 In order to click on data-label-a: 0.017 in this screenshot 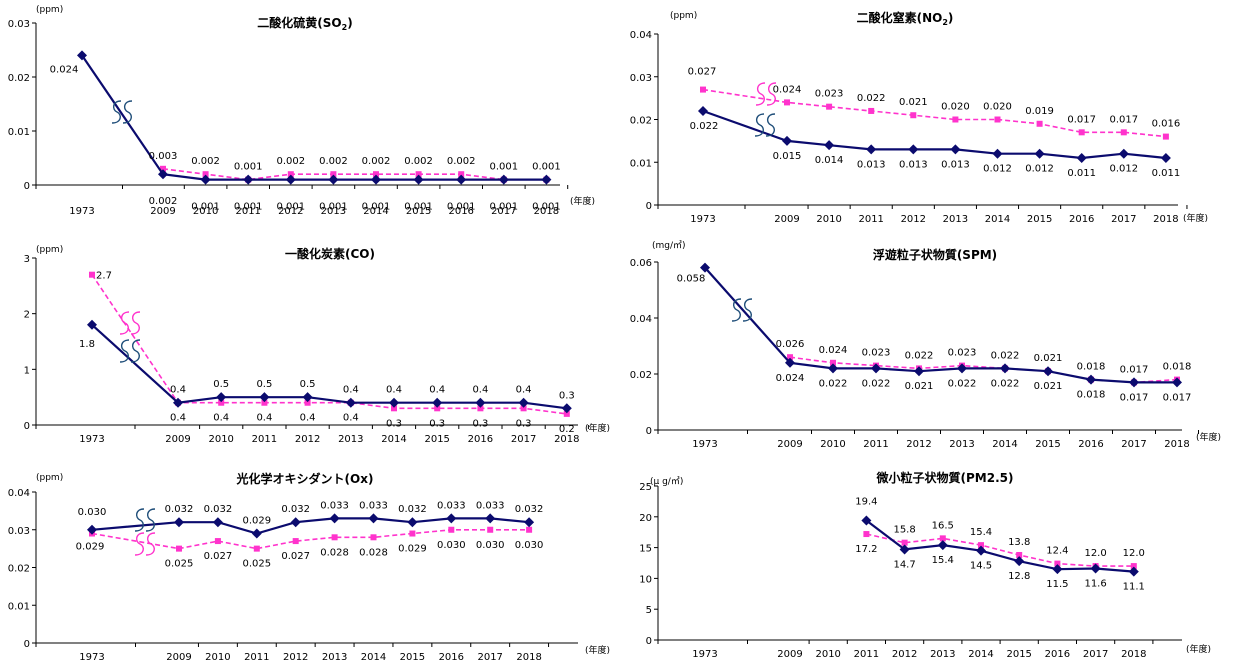, I will do `click(1177, 397)`.